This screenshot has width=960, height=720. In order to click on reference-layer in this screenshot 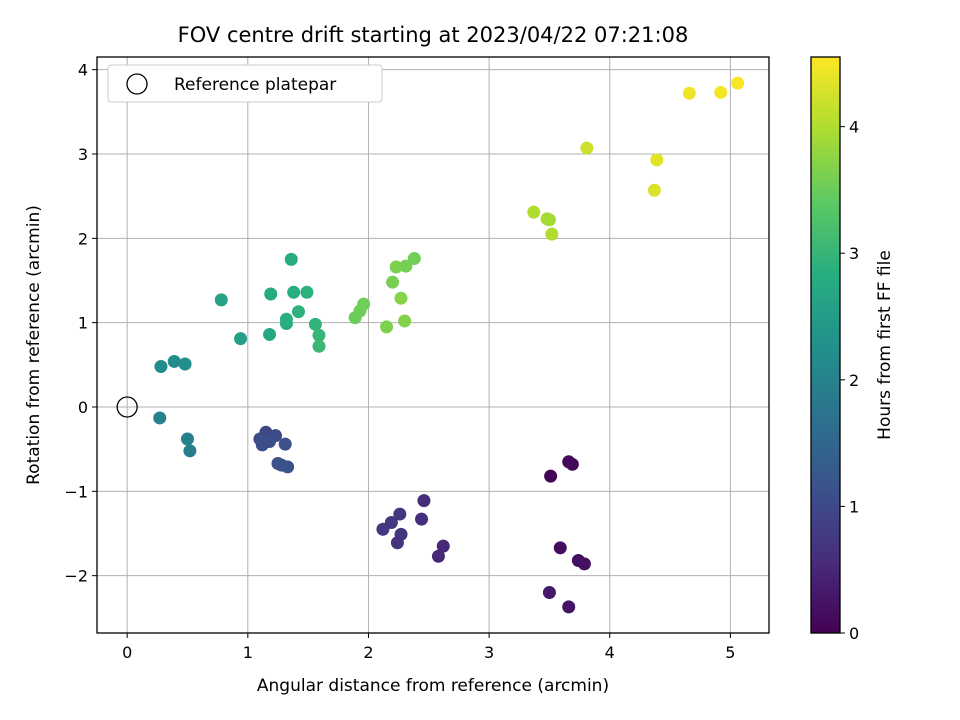, I will do `click(127, 407)`.